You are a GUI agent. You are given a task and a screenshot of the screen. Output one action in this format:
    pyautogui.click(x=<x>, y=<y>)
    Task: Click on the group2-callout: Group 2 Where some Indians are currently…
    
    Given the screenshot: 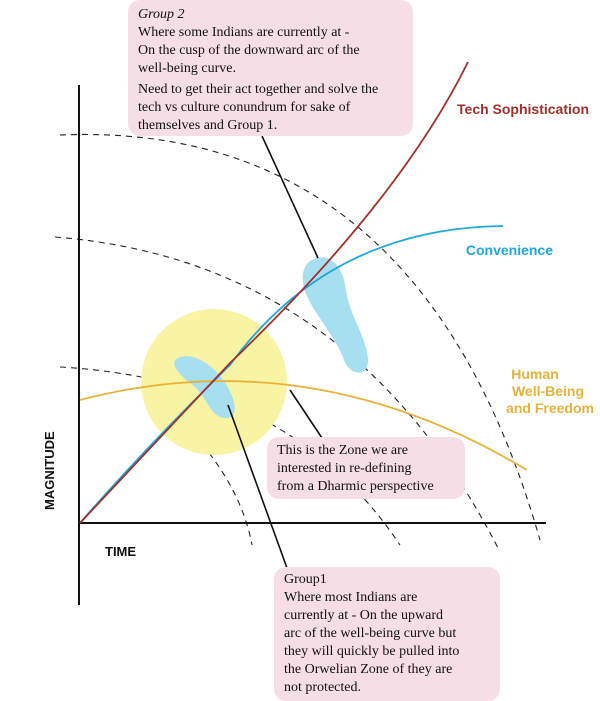 What is the action you would take?
    pyautogui.click(x=270, y=68)
    